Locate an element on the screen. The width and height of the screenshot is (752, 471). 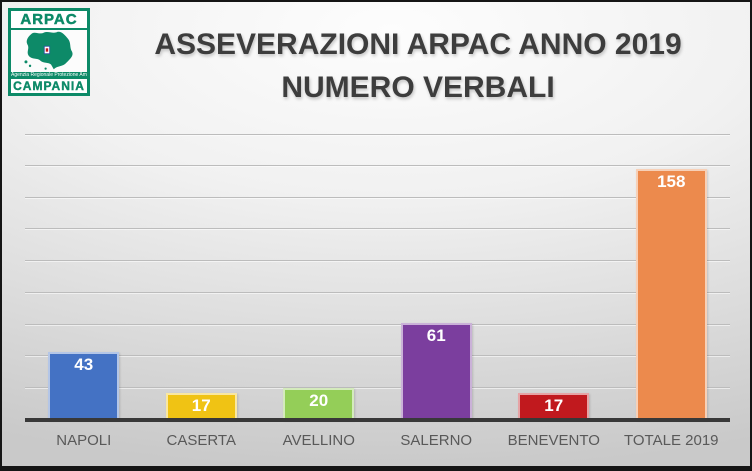
x-axis-line is located at coordinates (377, 420).